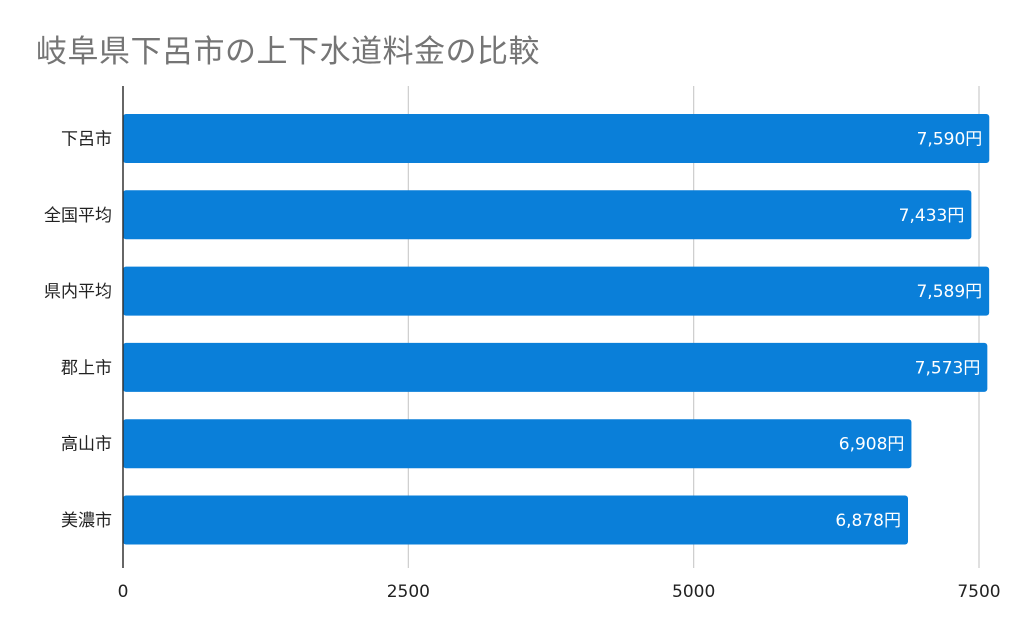  What do you see at coordinates (408, 592) in the screenshot?
I see `x-tick-label: 2500` at bounding box center [408, 592].